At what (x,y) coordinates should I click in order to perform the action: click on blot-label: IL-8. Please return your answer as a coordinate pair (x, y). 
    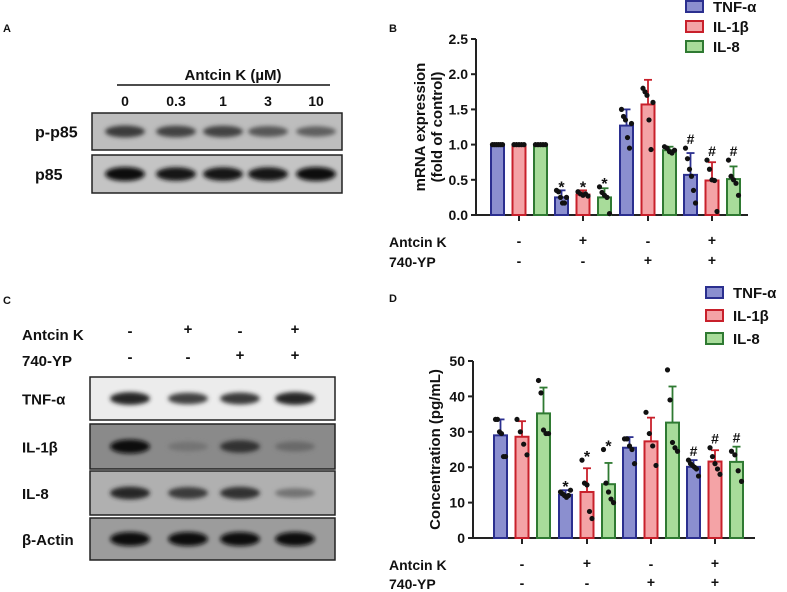
    Looking at the image, I should click on (35, 494).